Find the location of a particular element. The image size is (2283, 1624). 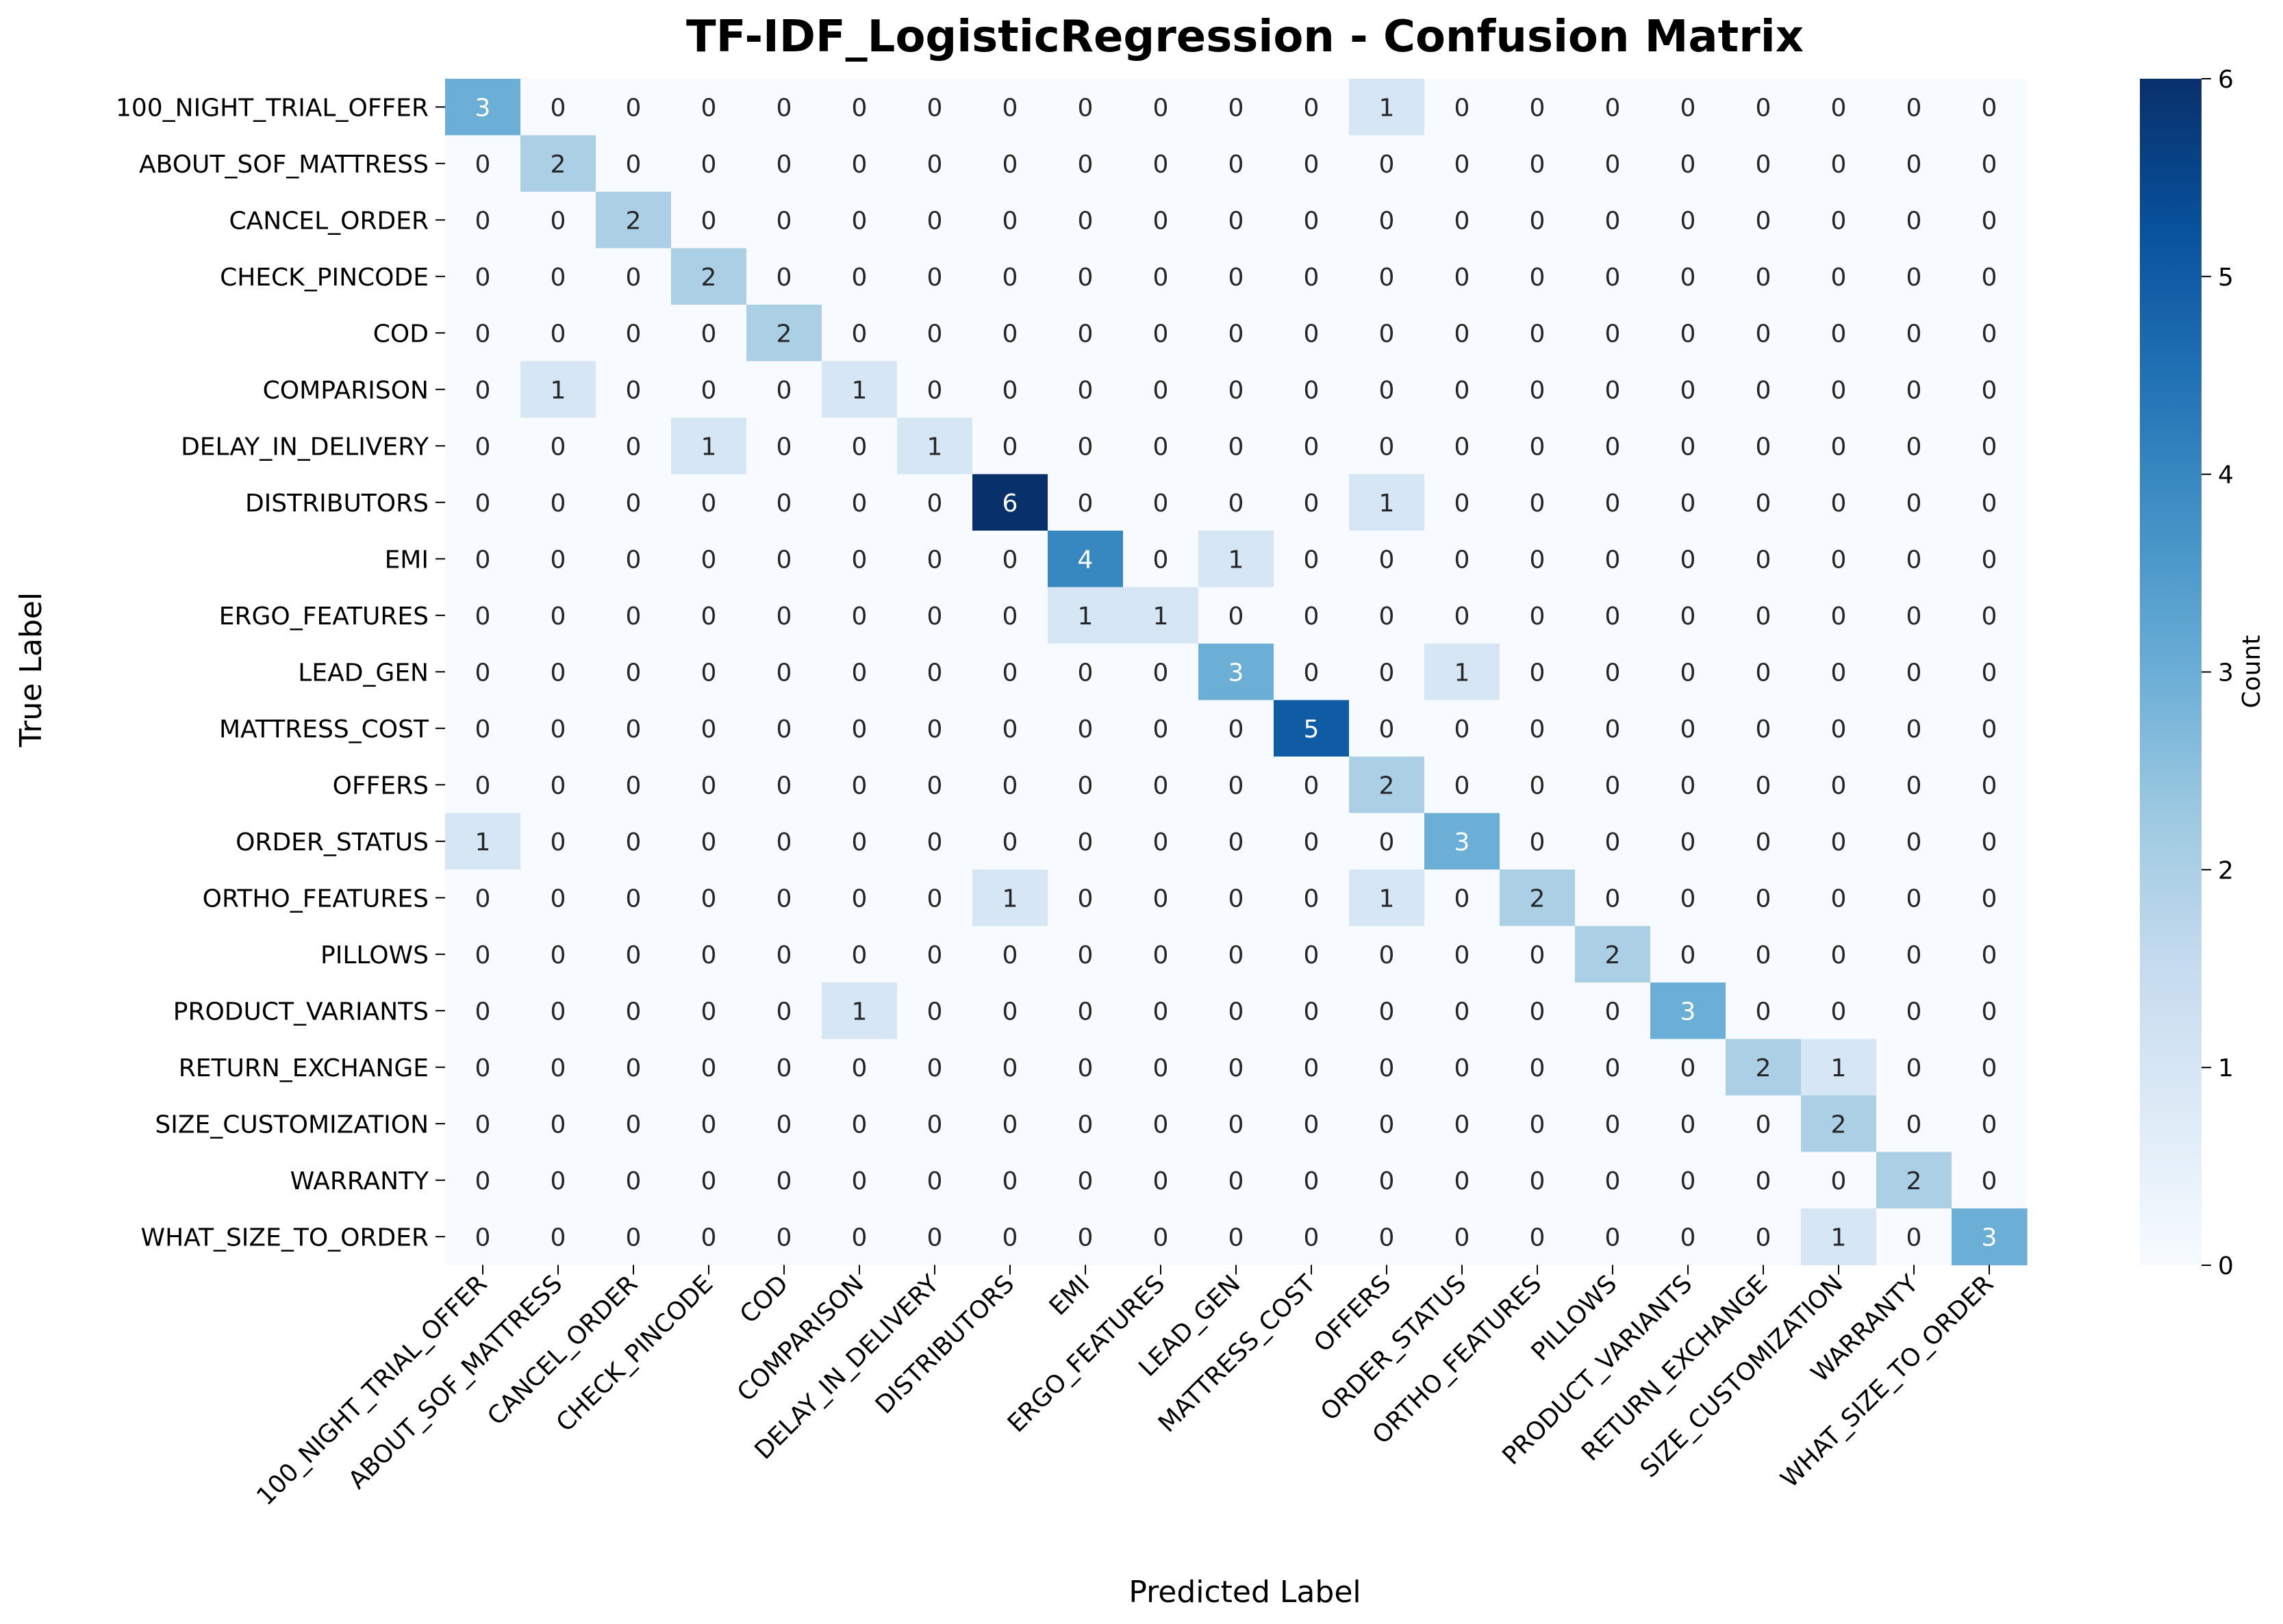

cell-value-r3-c13: 0 is located at coordinates (1462, 278).